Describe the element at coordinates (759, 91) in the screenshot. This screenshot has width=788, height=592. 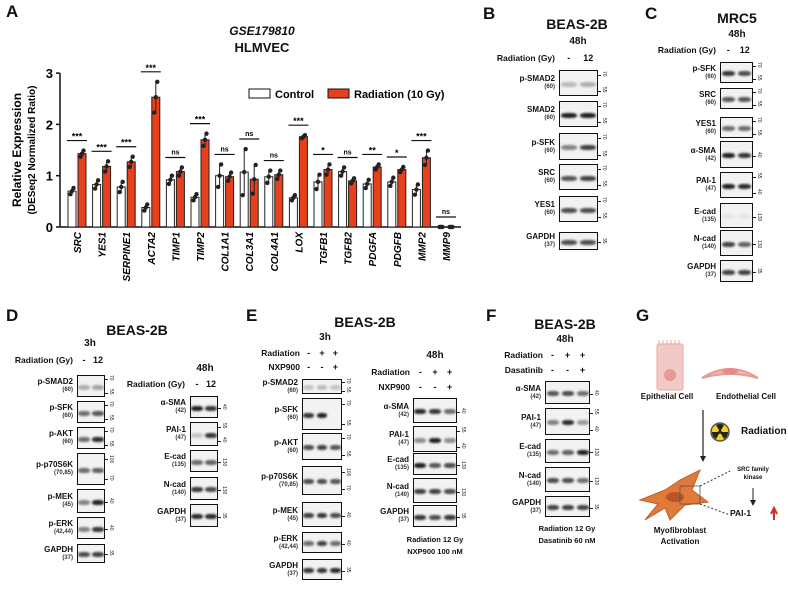
I see `marker-label: 70` at that location.